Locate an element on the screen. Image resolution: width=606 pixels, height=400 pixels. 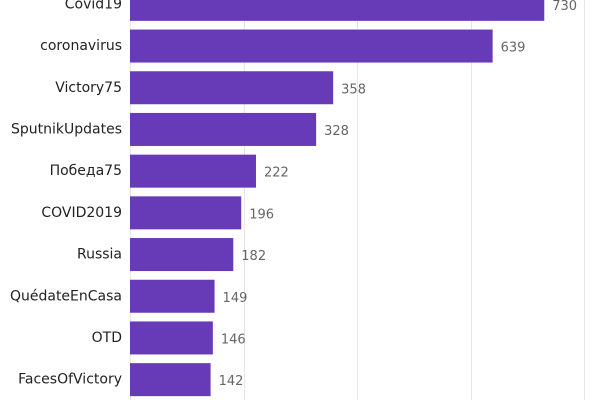
value-label-9: 142 is located at coordinates (231, 381).